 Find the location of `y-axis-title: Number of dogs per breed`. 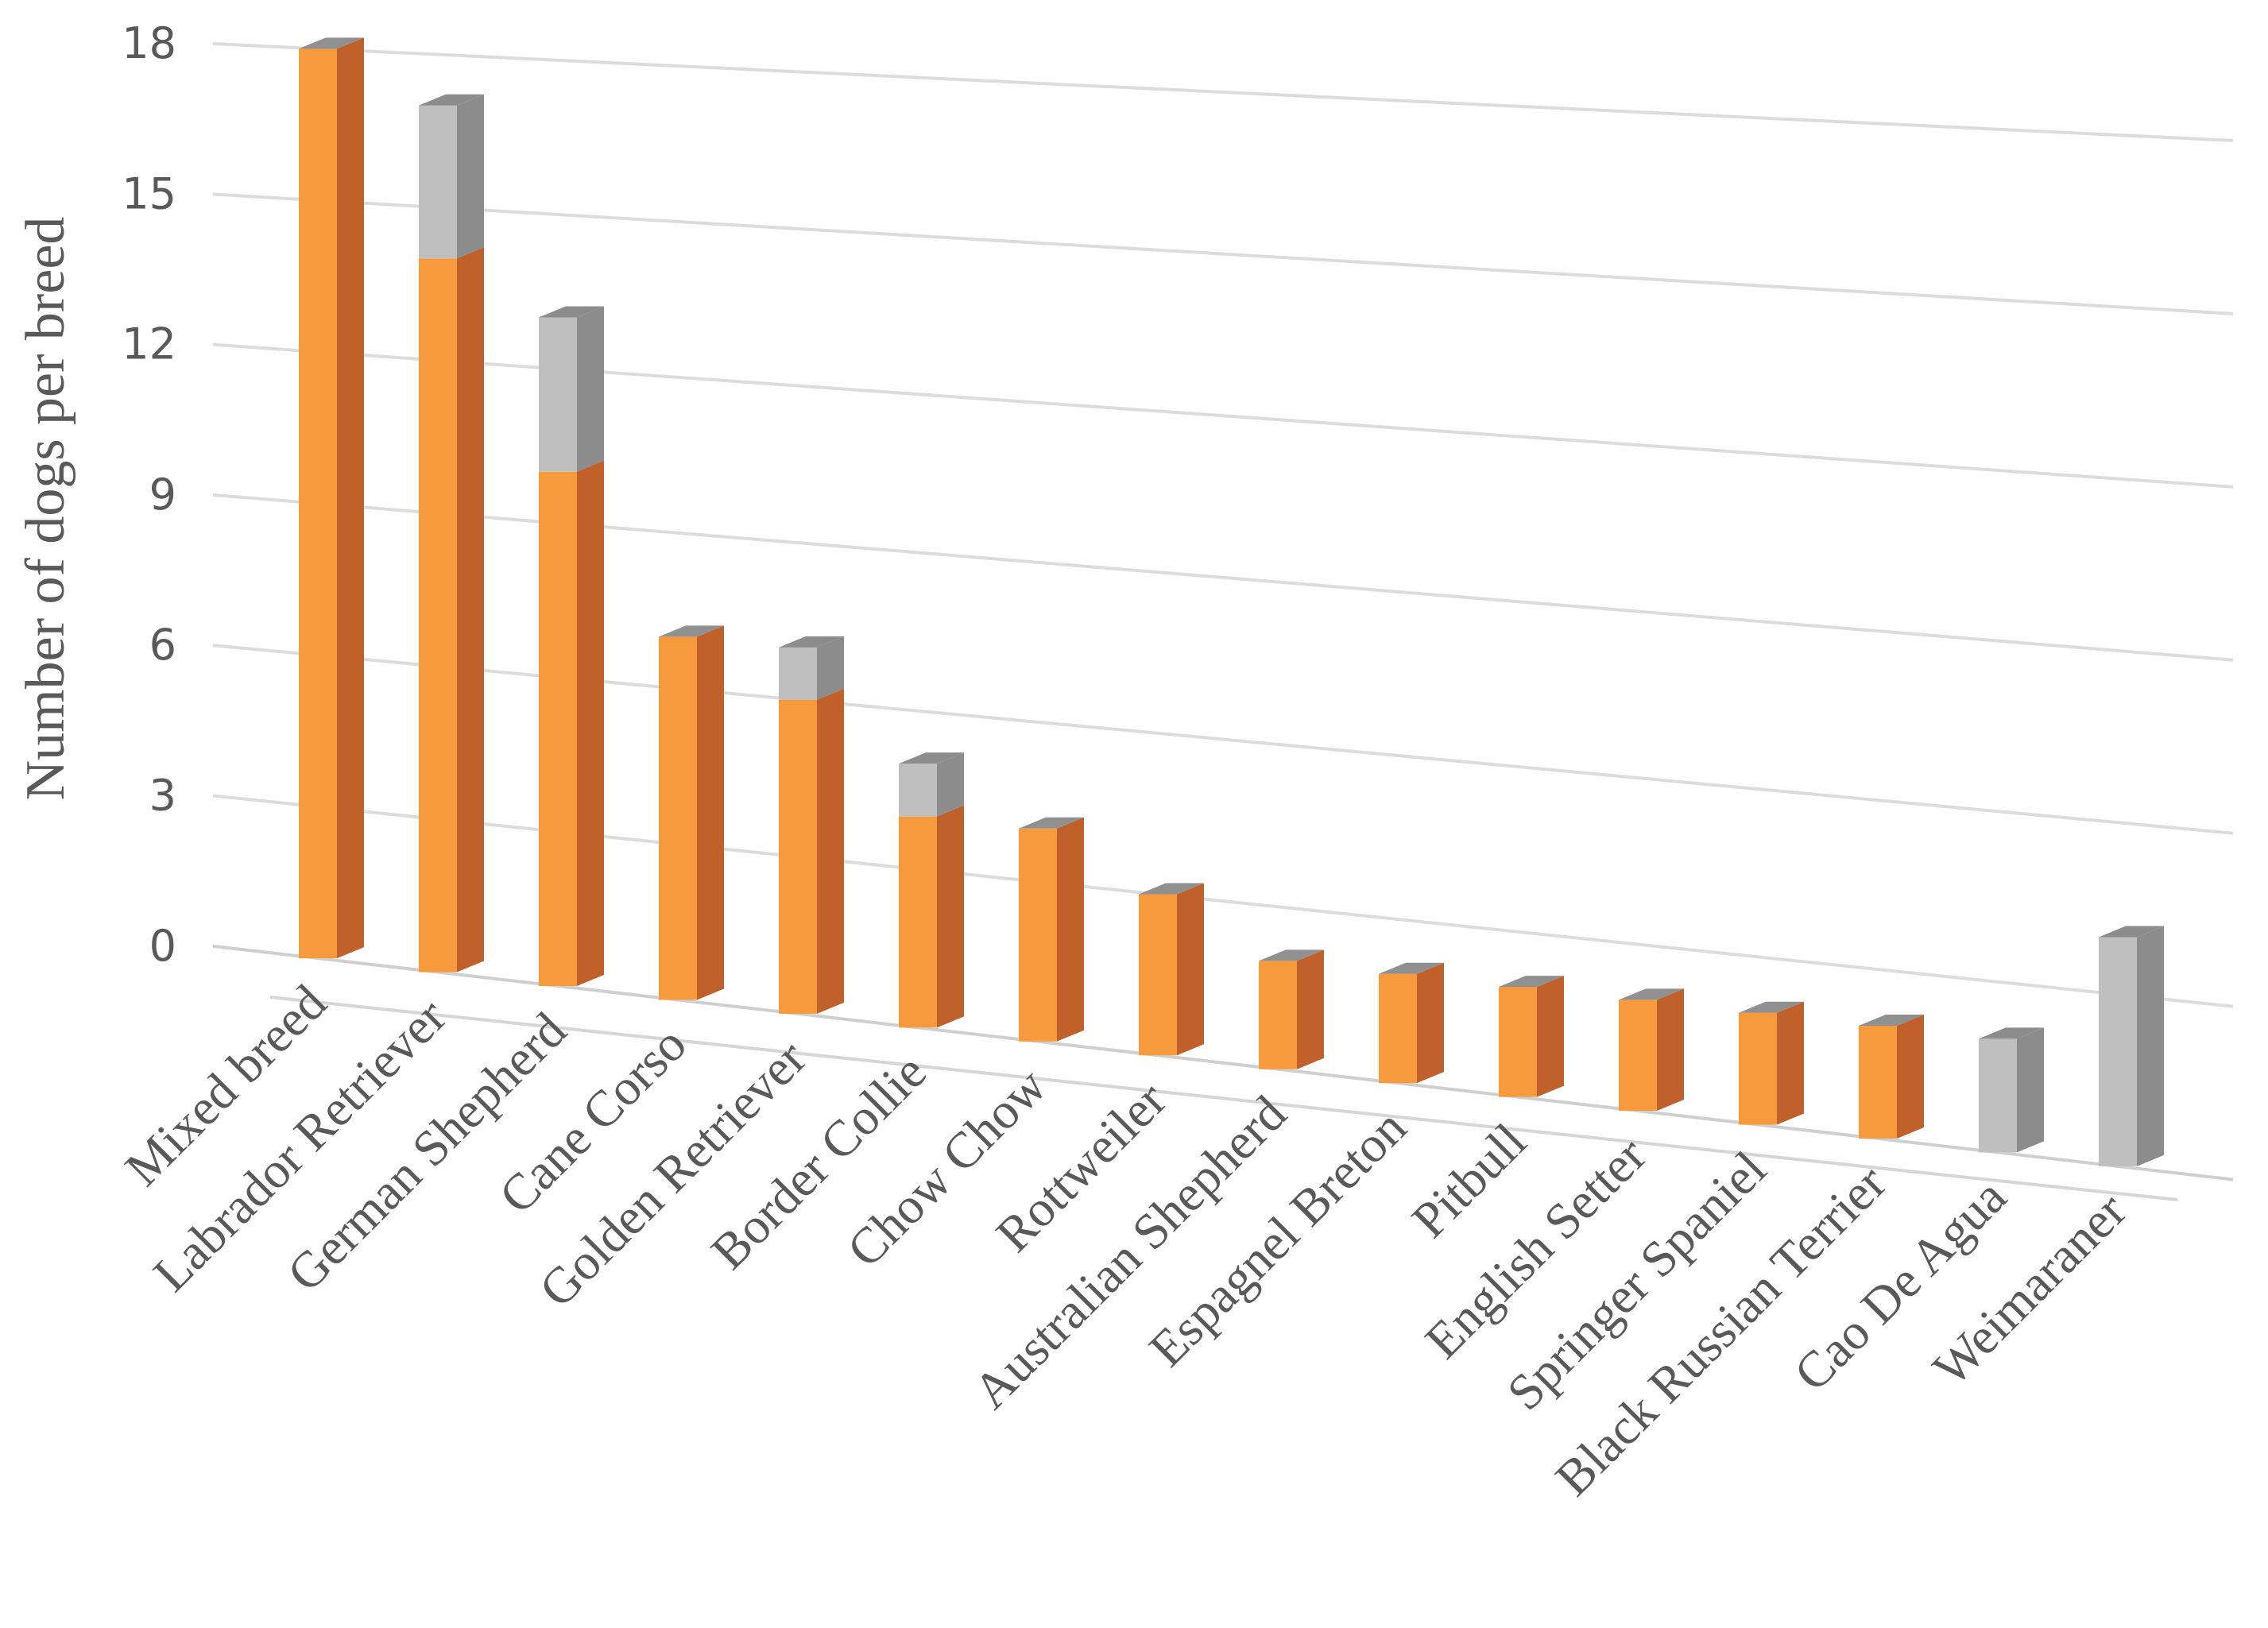

y-axis-title: Number of dogs per breed is located at coordinates (45, 509).